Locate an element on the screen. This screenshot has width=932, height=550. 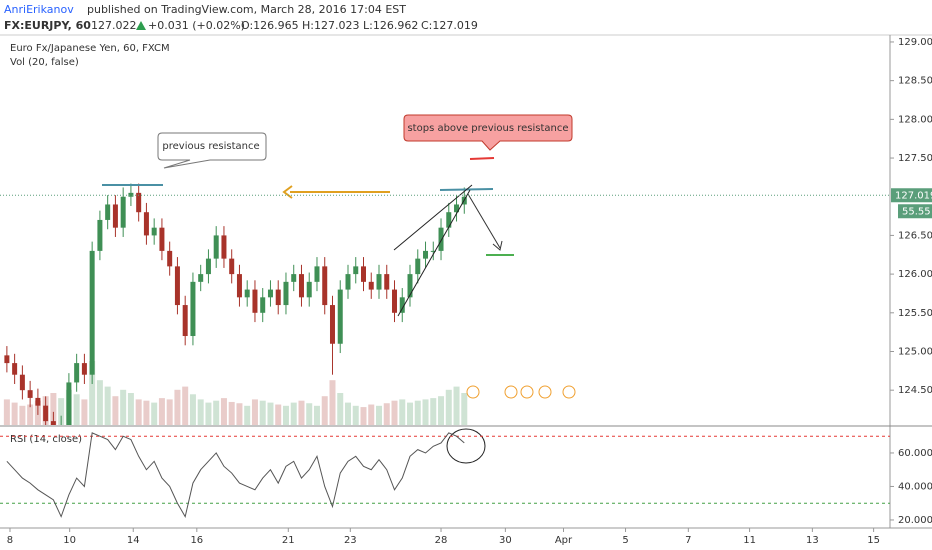
y-tick-label: 125.500 is located at coordinates (915, 313).